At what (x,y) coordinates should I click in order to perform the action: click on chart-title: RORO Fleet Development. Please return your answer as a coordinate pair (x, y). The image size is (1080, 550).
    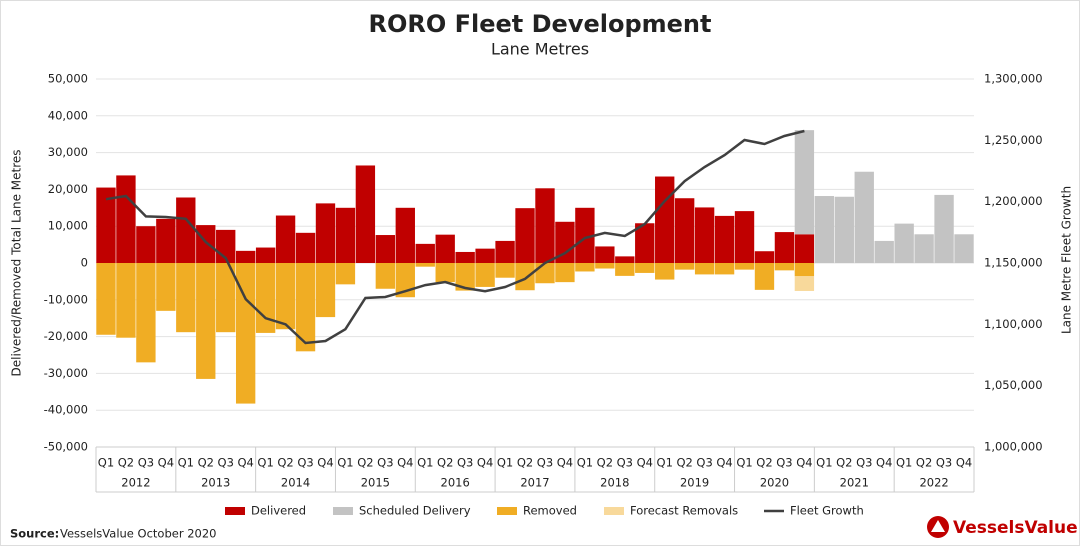
    Looking at the image, I should click on (540, 24).